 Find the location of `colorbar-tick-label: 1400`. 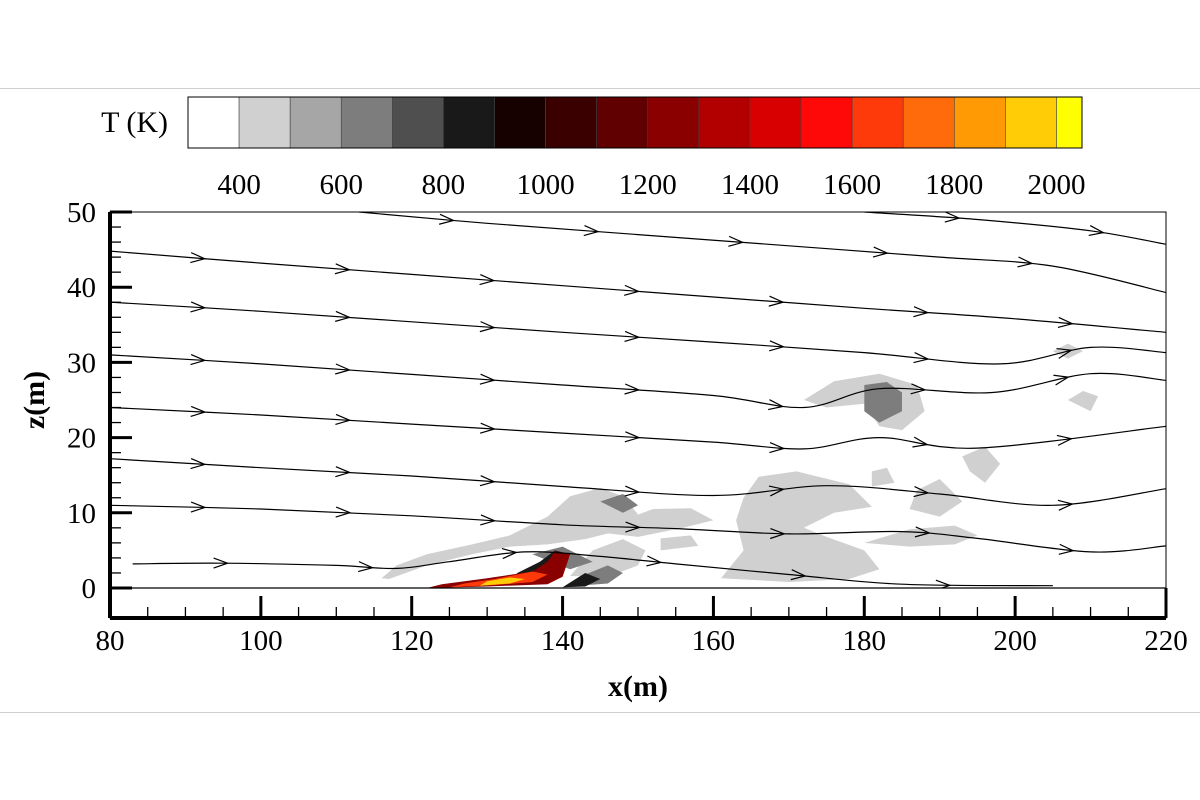

colorbar-tick-label: 1400 is located at coordinates (750, 185).